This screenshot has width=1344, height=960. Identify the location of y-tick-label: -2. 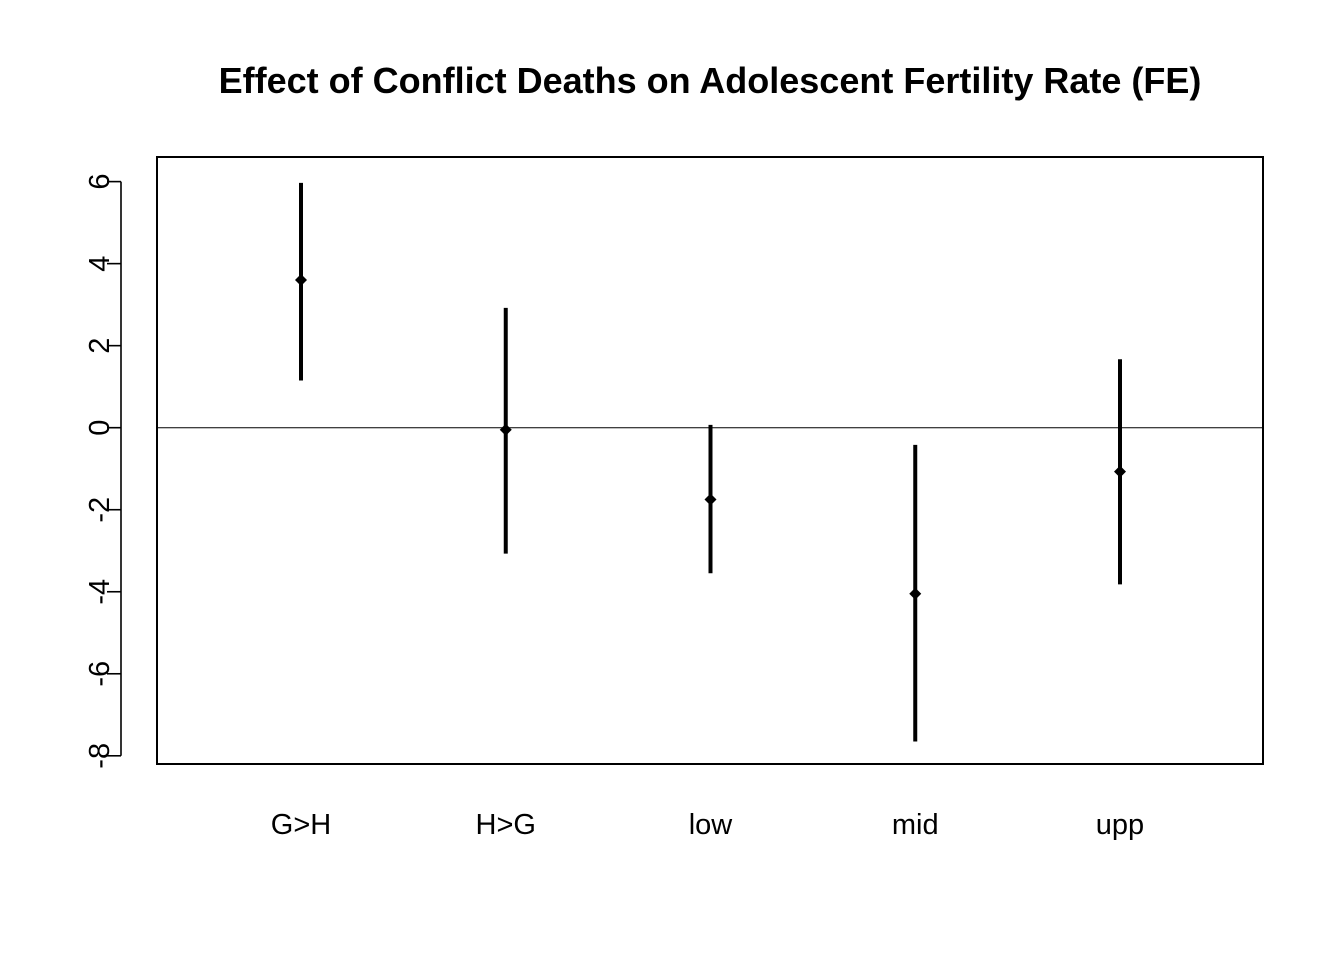
(100, 510).